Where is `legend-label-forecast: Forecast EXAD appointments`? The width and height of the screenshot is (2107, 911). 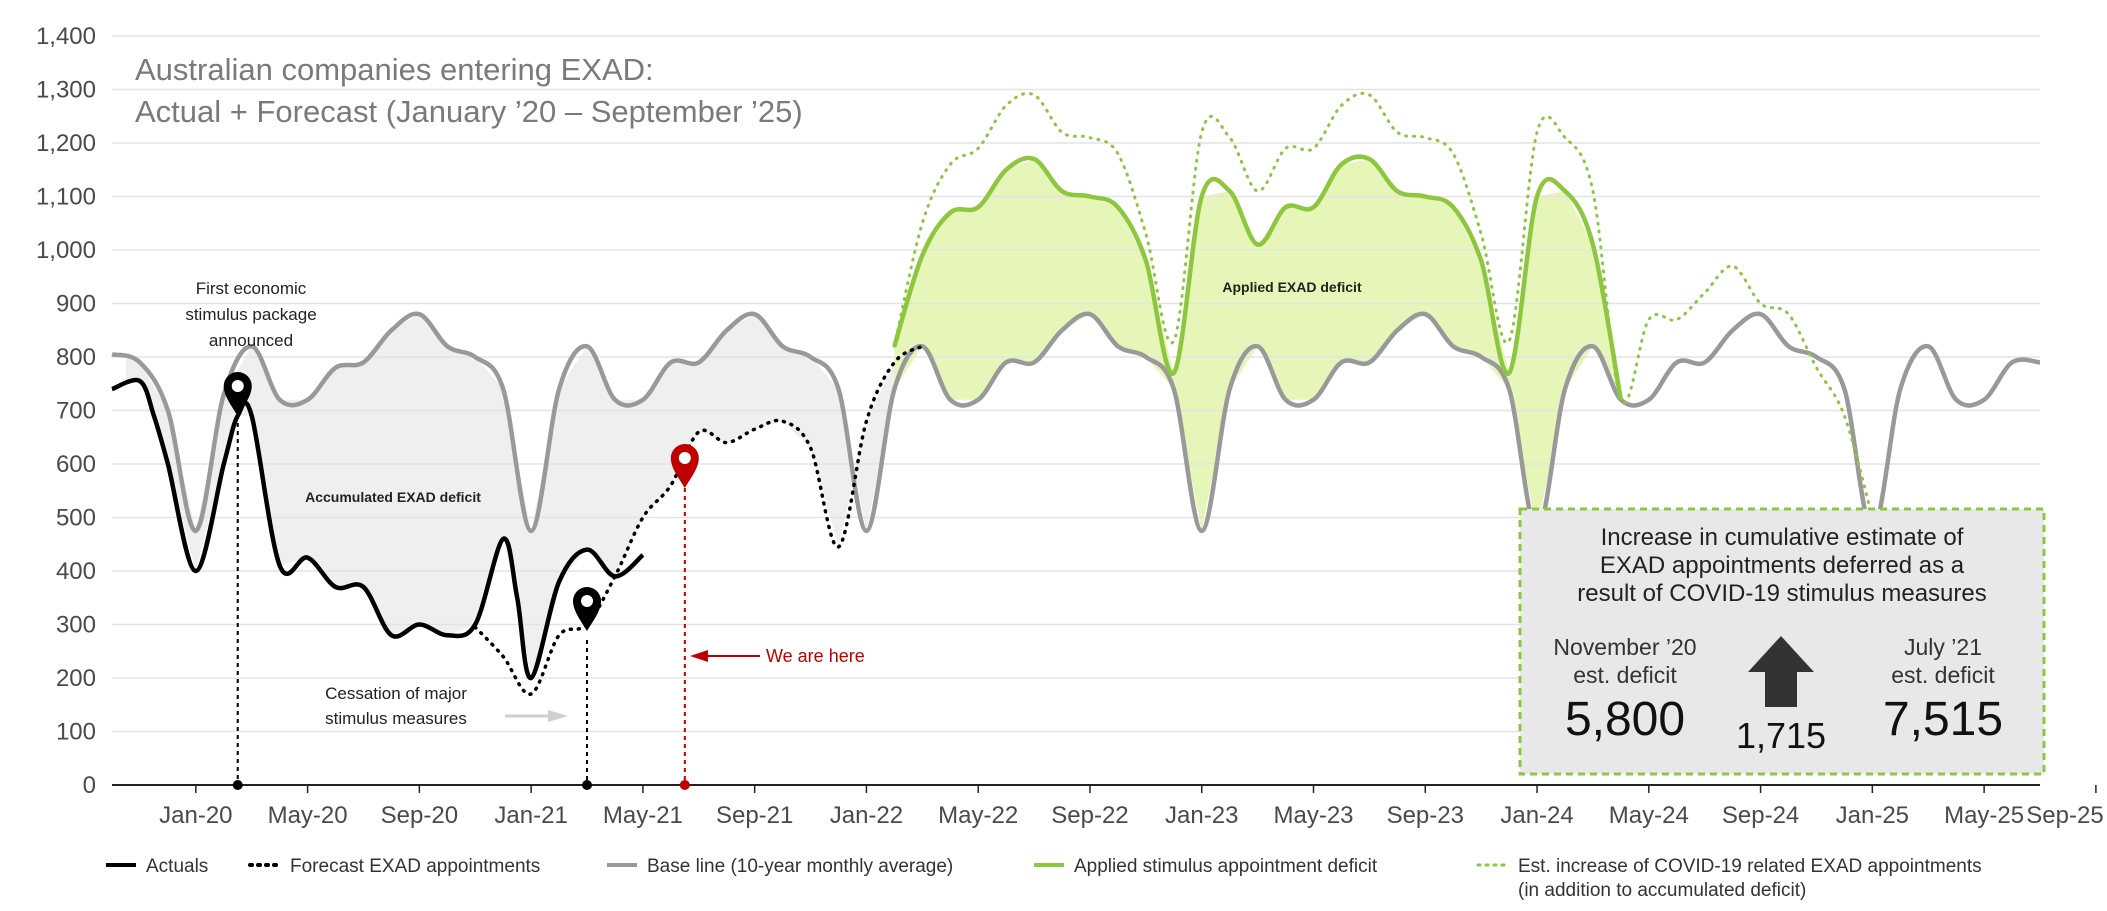 legend-label-forecast: Forecast EXAD appointments is located at coordinates (415, 866).